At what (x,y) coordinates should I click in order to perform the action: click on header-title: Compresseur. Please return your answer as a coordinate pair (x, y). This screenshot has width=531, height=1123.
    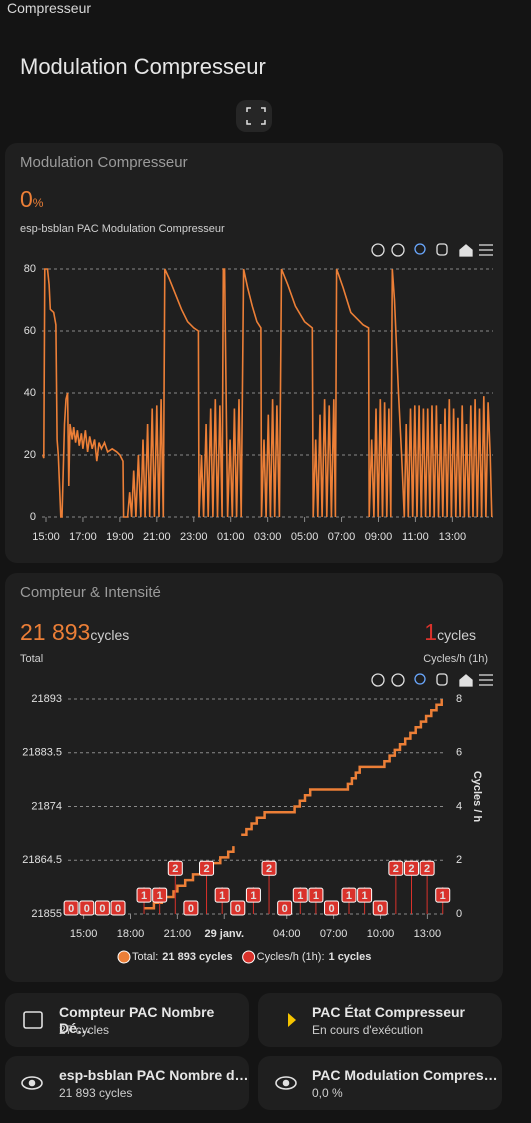
    Looking at the image, I should click on (49, 8).